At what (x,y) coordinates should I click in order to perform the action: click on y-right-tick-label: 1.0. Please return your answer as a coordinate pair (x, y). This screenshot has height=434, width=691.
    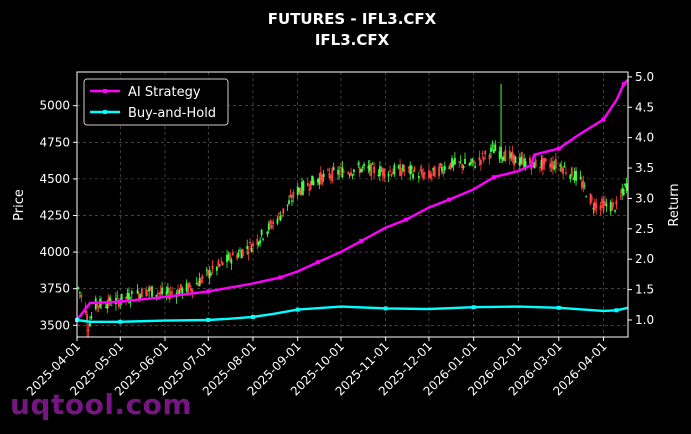
    Looking at the image, I should click on (644, 320).